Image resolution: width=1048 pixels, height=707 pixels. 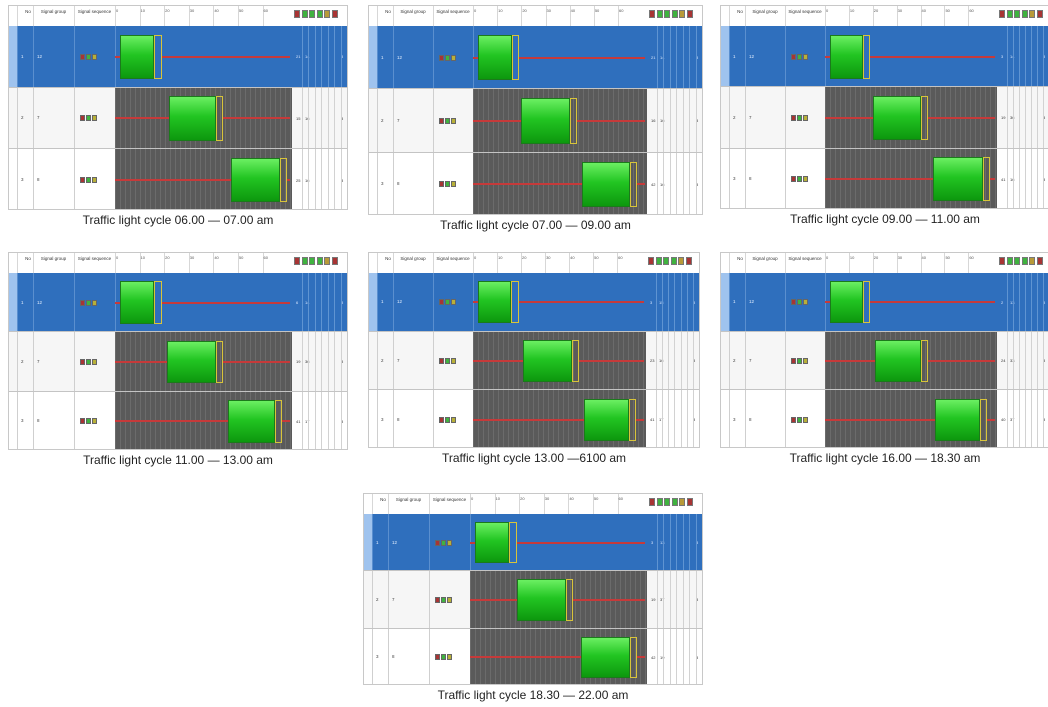 I want to click on row-number: 2, so click(x=734, y=360).